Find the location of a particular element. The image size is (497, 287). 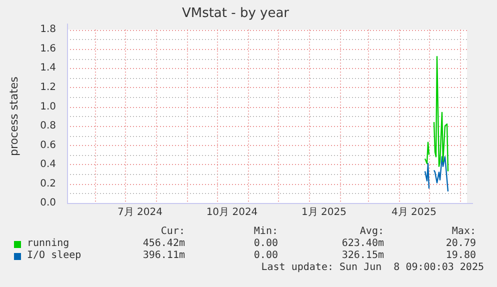

y-tick-label: 1.6 is located at coordinates (48, 48).